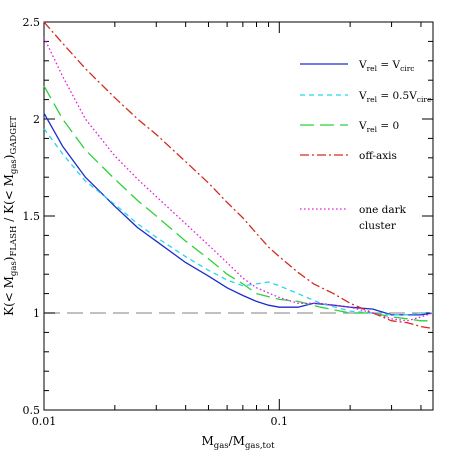 The image size is (458, 458). What do you see at coordinates (32, 216) in the screenshot?
I see `y-tick-label: 1.5` at bounding box center [32, 216].